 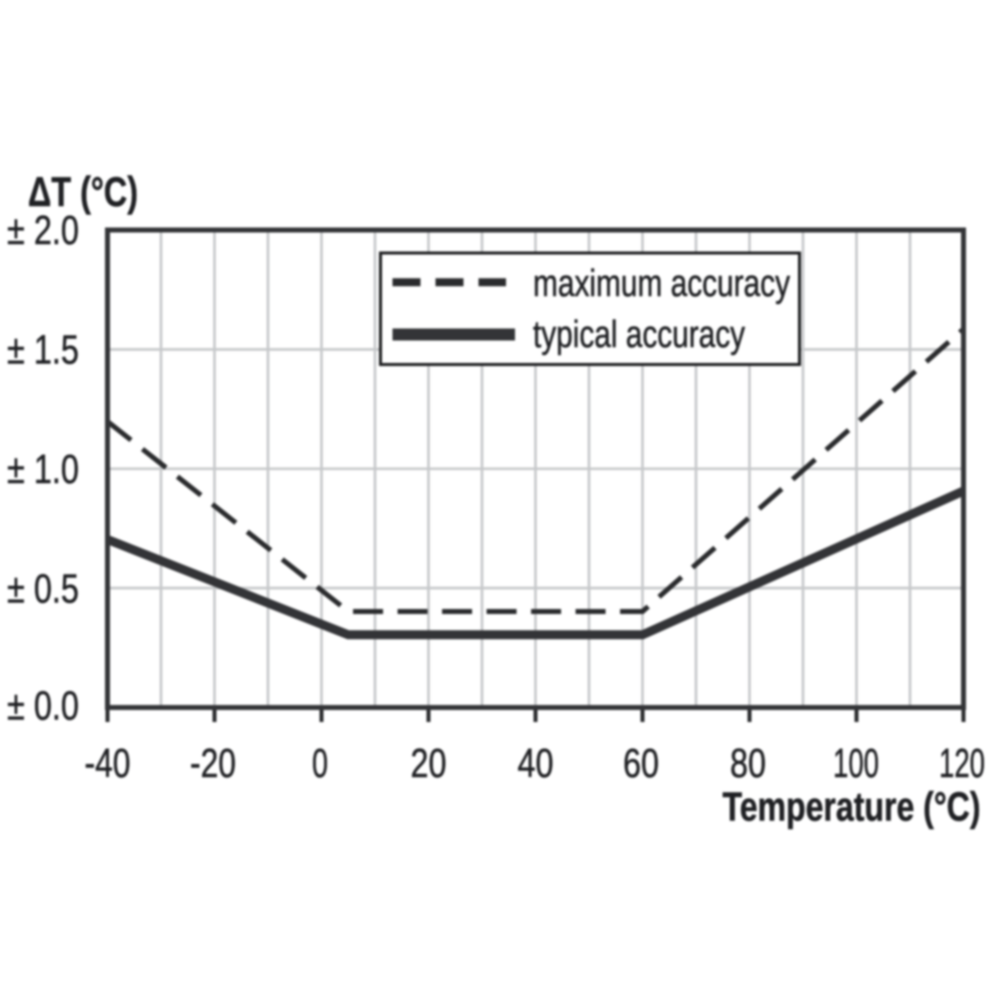 I want to click on svg-text: 80, so click(x=748, y=763).